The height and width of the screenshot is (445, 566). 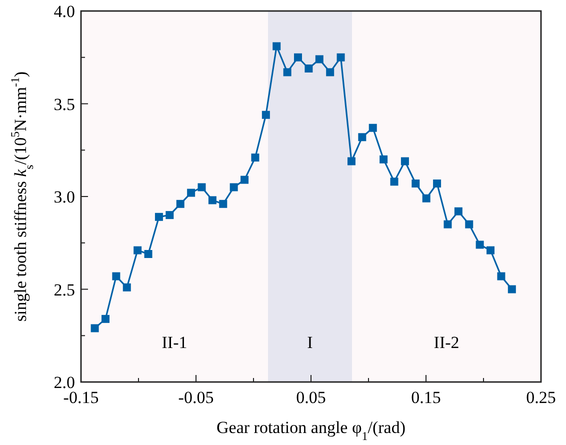 I want to click on y-tick-label: 3.5, so click(x=64, y=104).